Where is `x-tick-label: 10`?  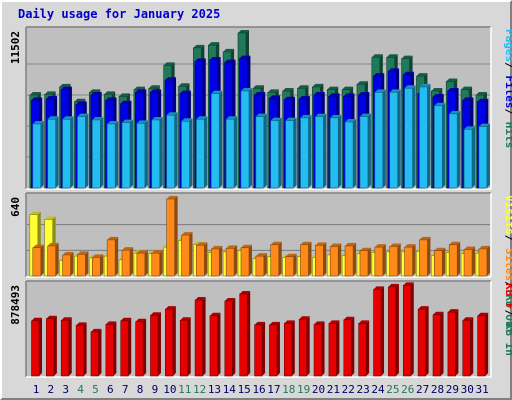
x-tick-label: 10 is located at coordinates (169, 389).